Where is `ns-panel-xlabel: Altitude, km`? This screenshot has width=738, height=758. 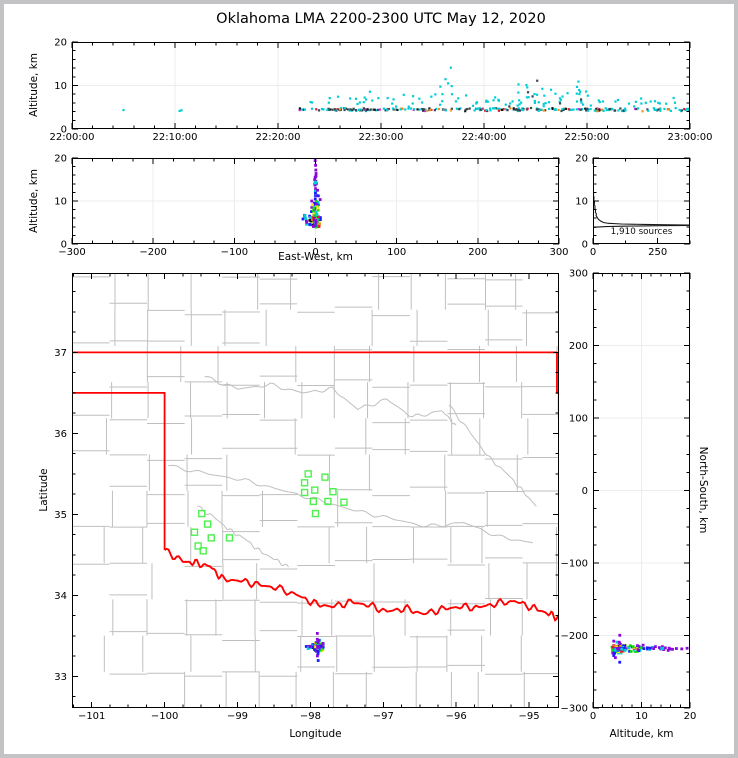
ns-panel-xlabel: Altitude, km is located at coordinates (641, 734).